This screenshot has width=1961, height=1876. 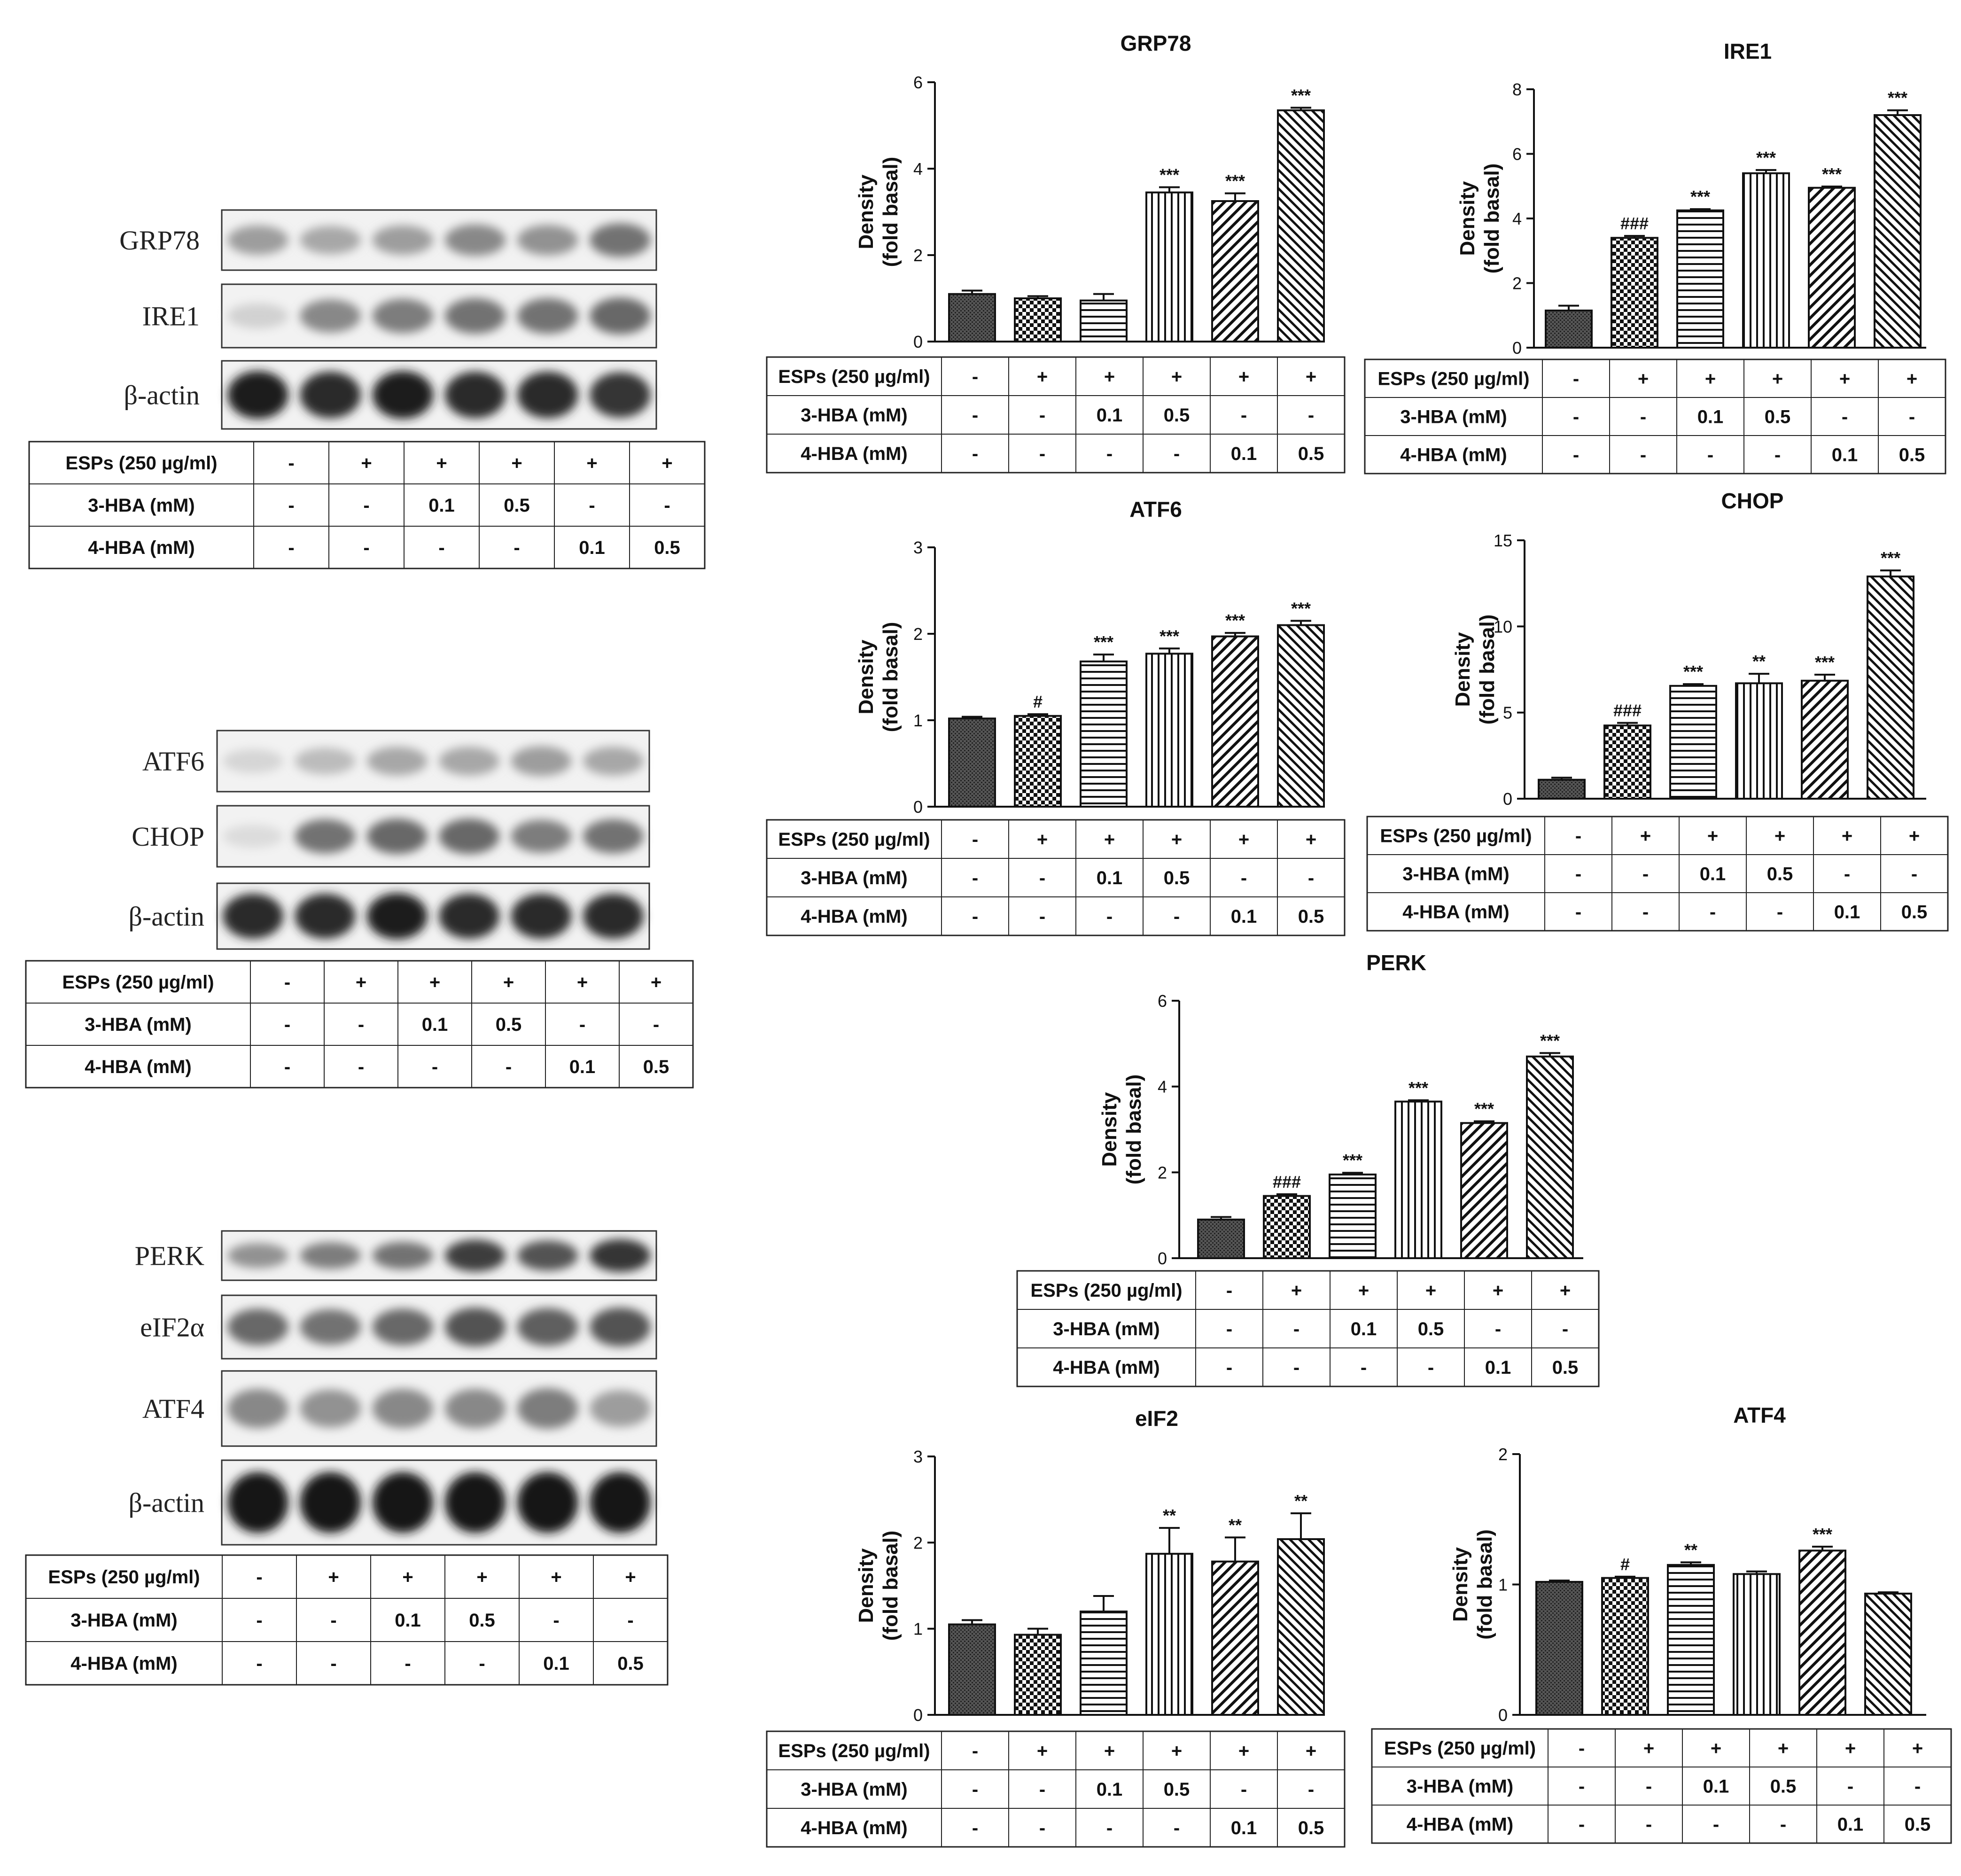 What do you see at coordinates (388, 240) in the screenshot?
I see `blot-strip: GRP78` at bounding box center [388, 240].